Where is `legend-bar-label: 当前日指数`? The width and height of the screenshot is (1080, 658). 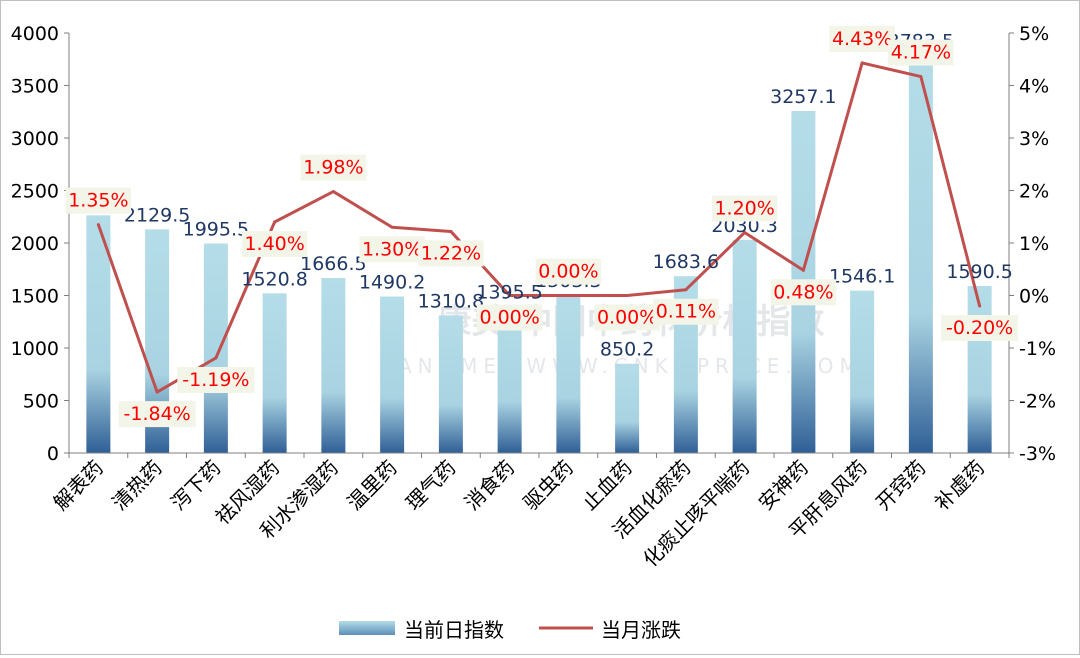
legend-bar-label: 当前日指数 is located at coordinates (454, 630).